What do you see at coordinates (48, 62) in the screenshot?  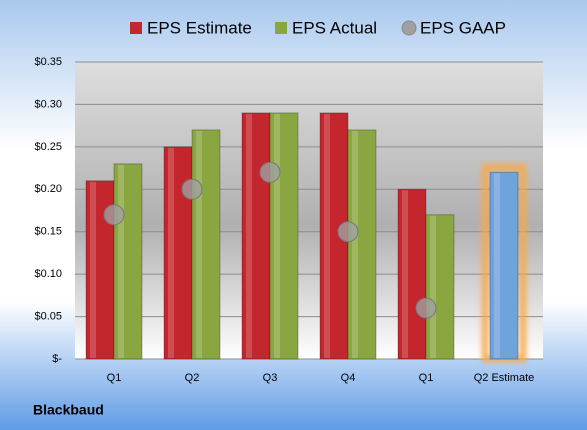 I see `y-tick-label: $0.35` at bounding box center [48, 62].